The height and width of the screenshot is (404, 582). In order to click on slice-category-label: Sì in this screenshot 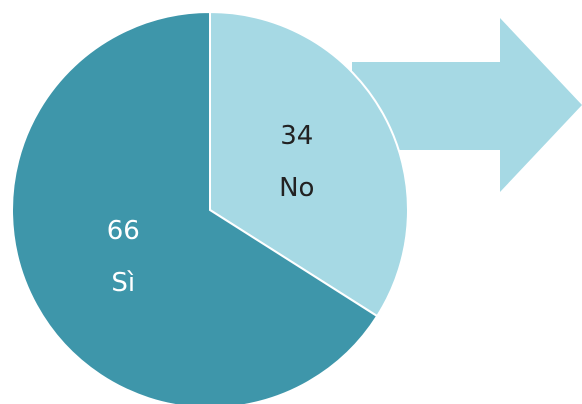, I will do `click(123, 283)`.